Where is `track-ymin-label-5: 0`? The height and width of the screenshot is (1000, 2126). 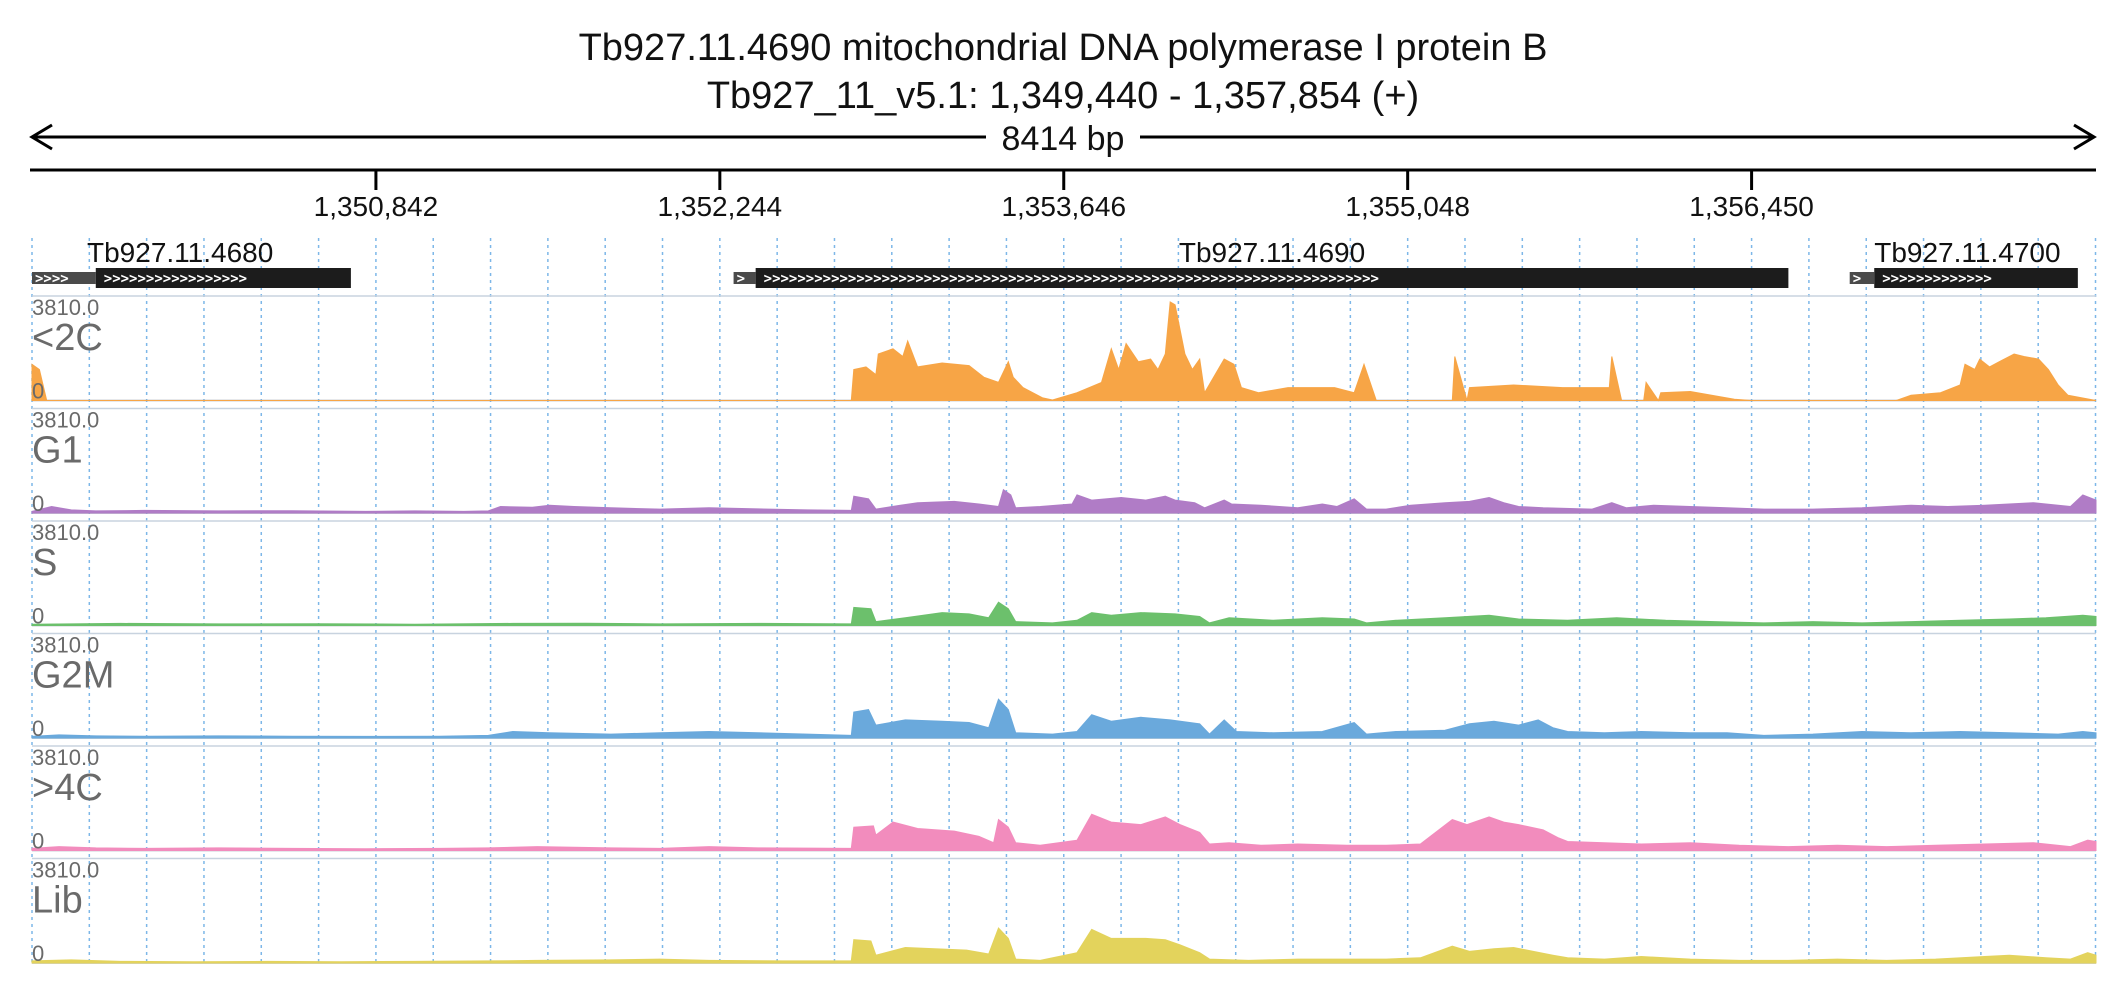 track-ymin-label-5: 0 is located at coordinates (38, 953).